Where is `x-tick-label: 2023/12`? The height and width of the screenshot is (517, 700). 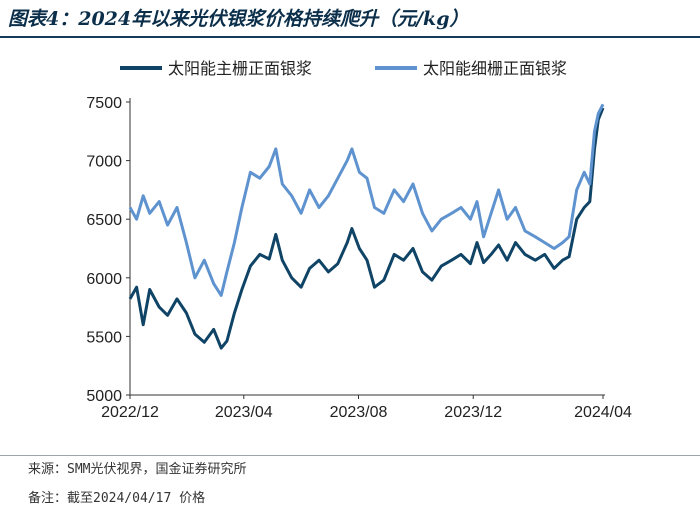
x-tick-label: 2023/12 is located at coordinates (473, 412).